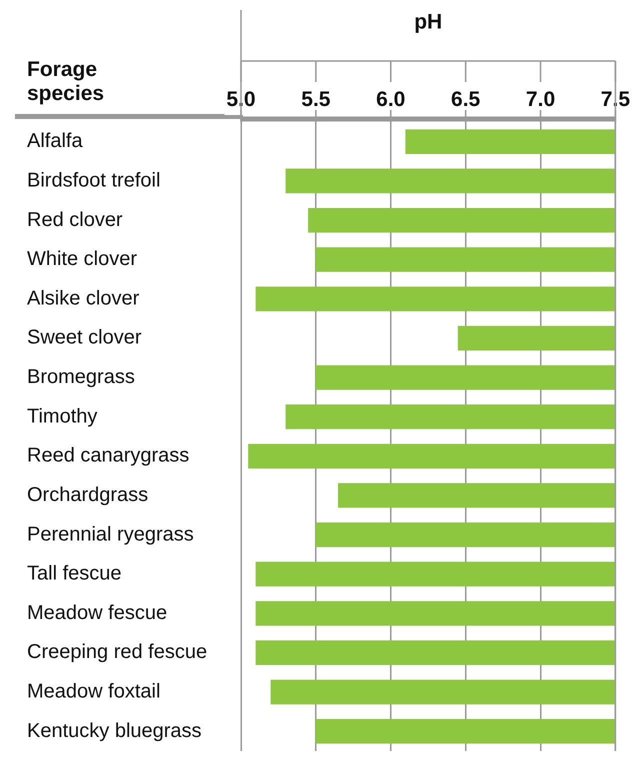 The image size is (639, 766). What do you see at coordinates (391, 100) in the screenshot?
I see `x-tick-label: 6.0` at bounding box center [391, 100].